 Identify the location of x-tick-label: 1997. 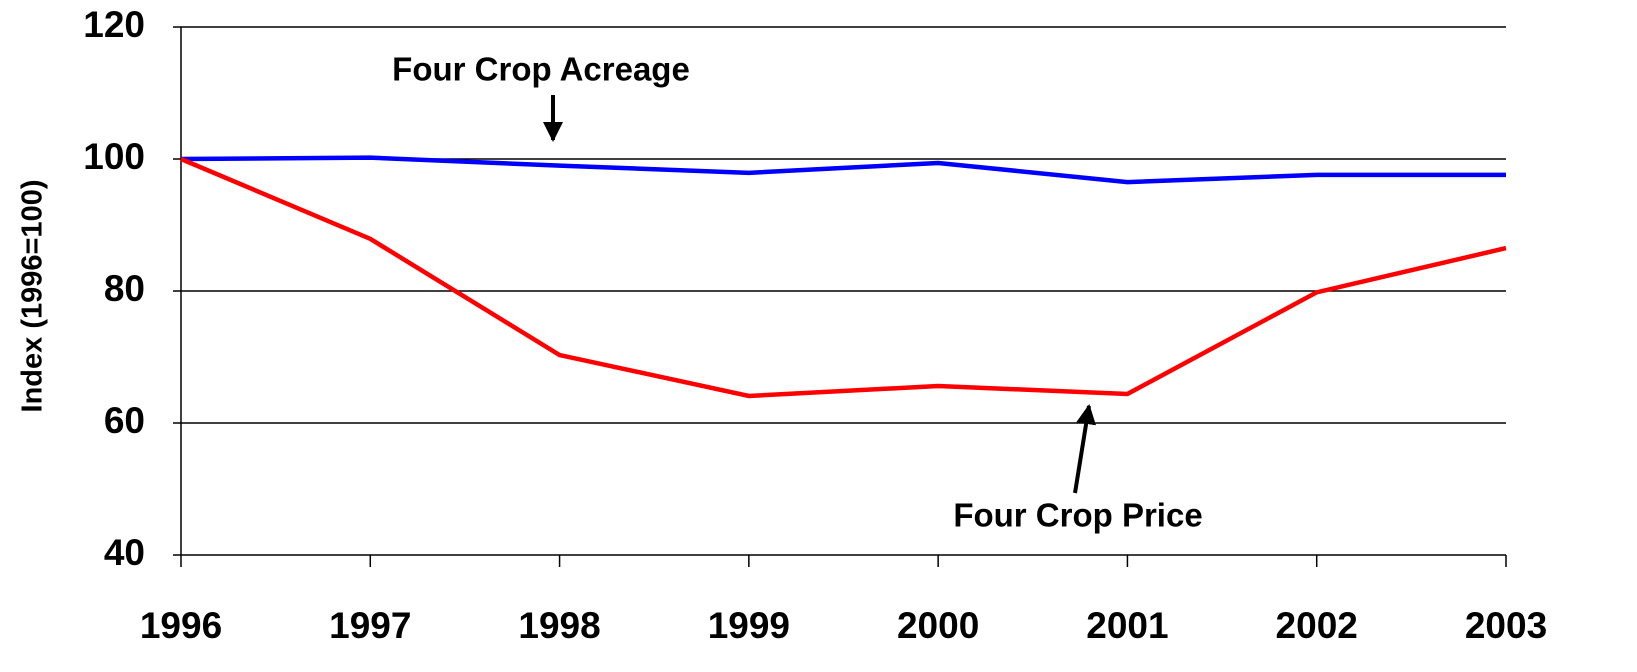
(370, 625).